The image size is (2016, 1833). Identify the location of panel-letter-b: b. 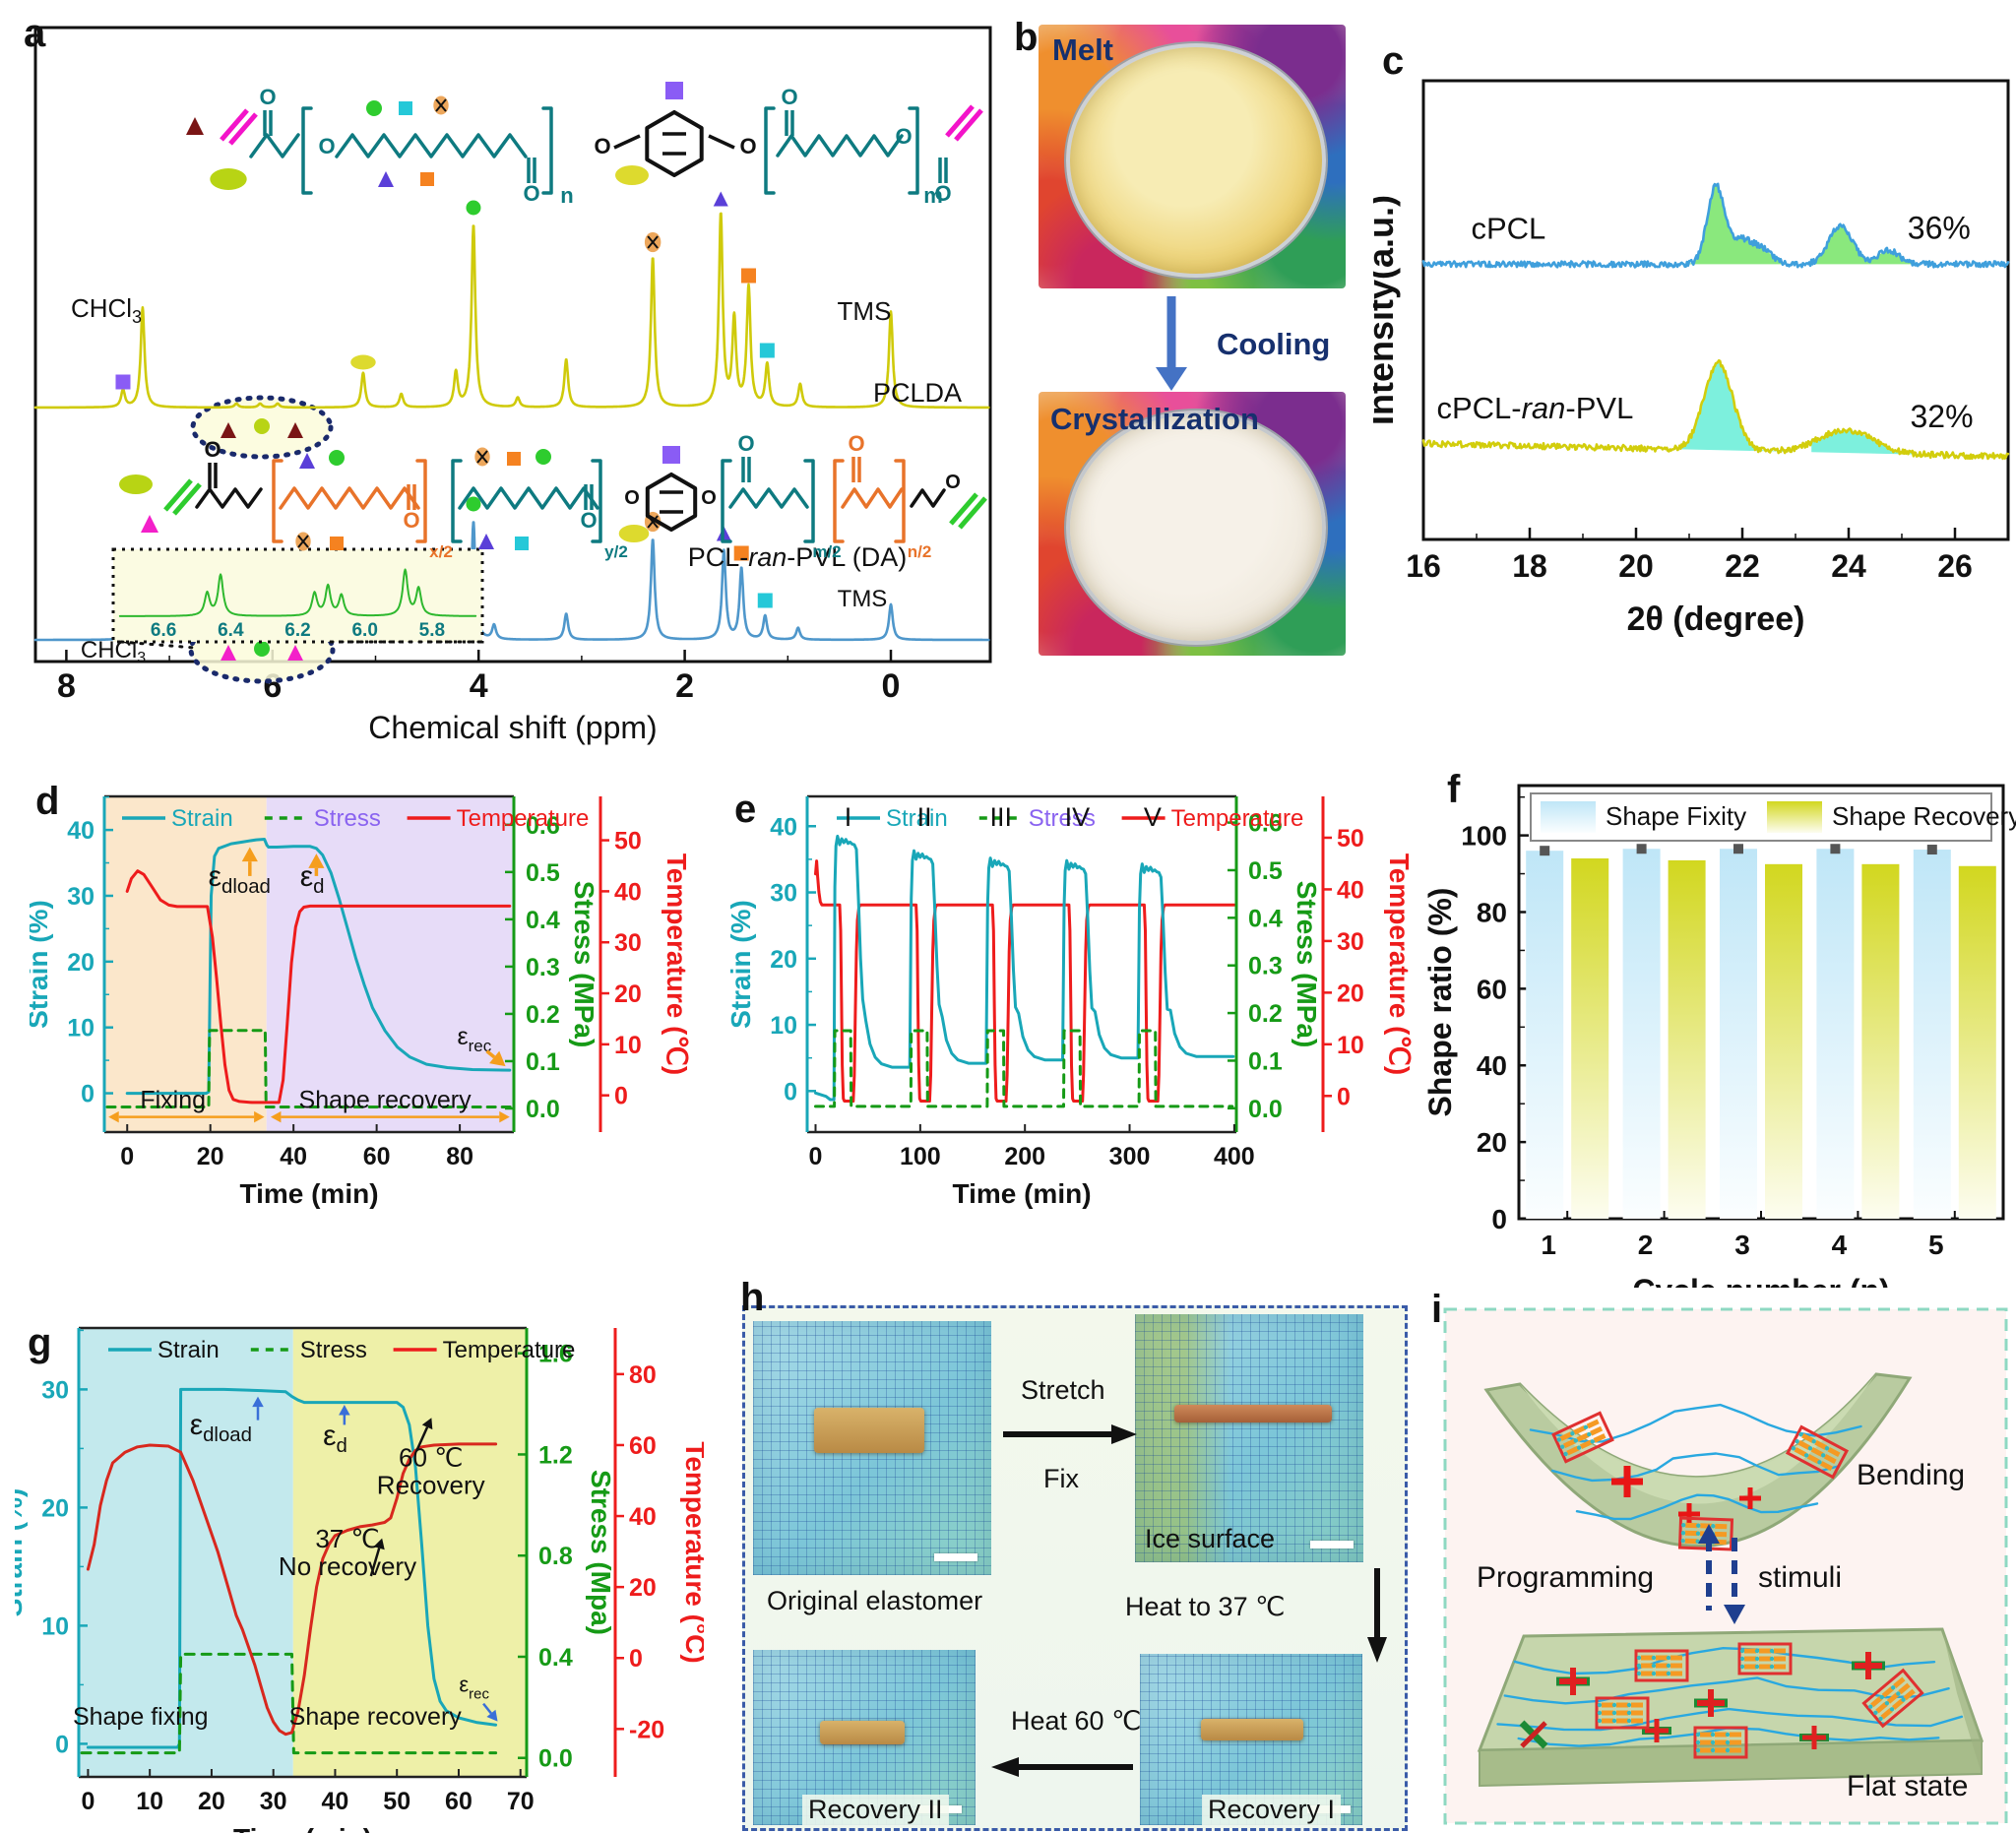
(1026, 37).